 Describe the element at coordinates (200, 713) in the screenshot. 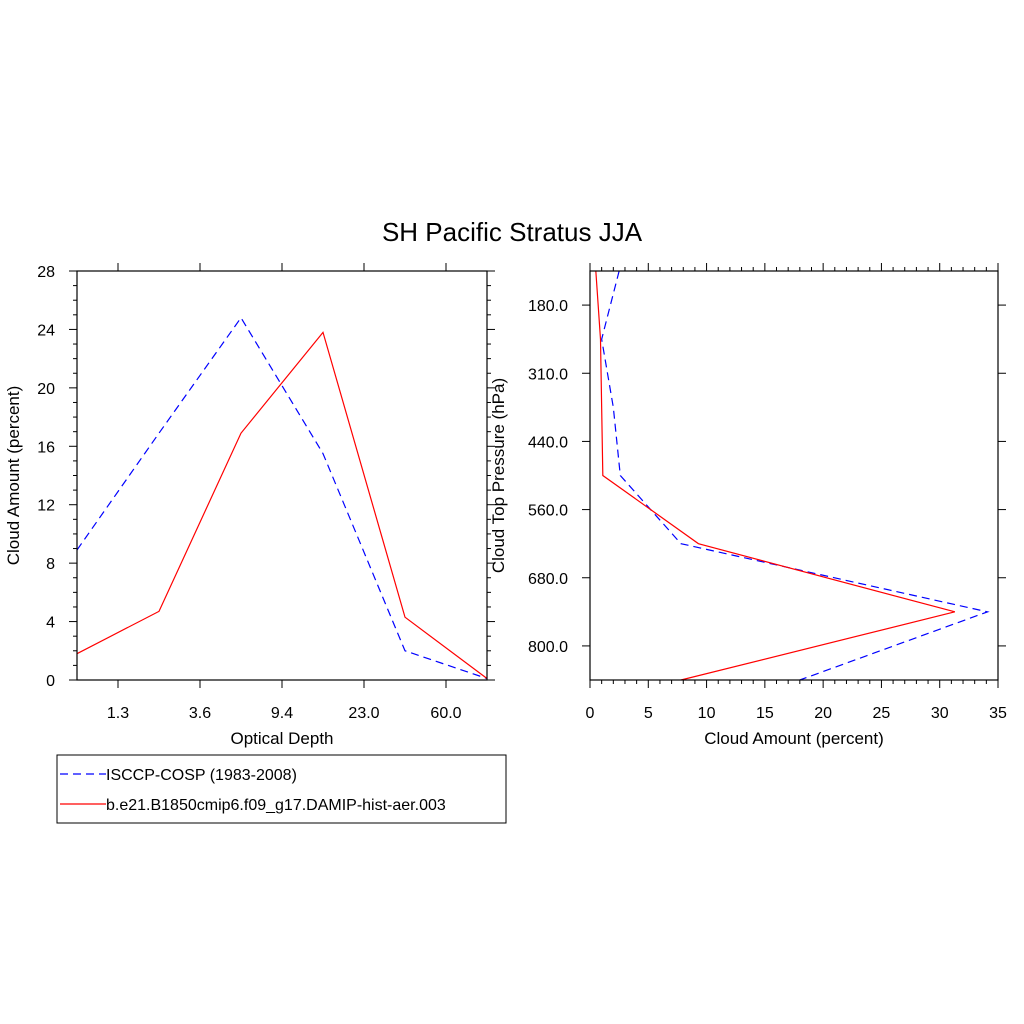

I see `left-x-tick-label: 3.6` at that location.